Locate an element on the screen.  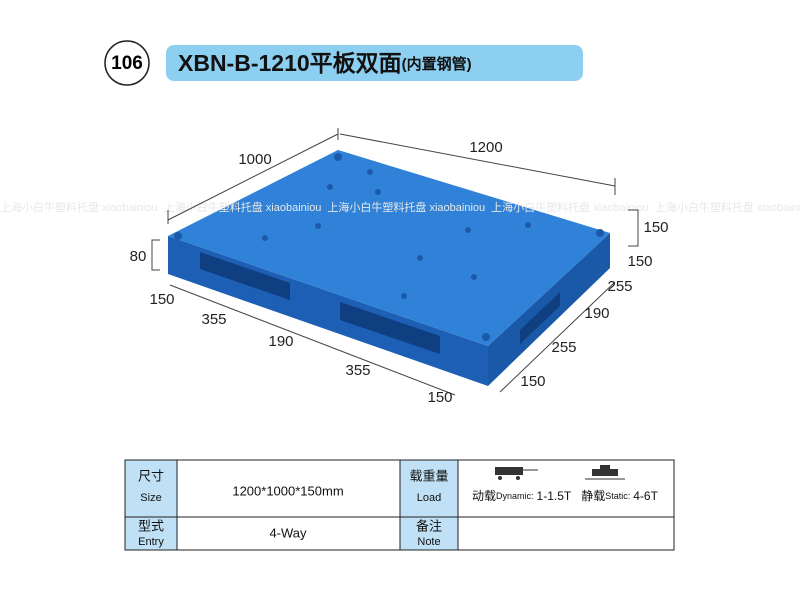
cell-label-en: Note is located at coordinates (428, 542).